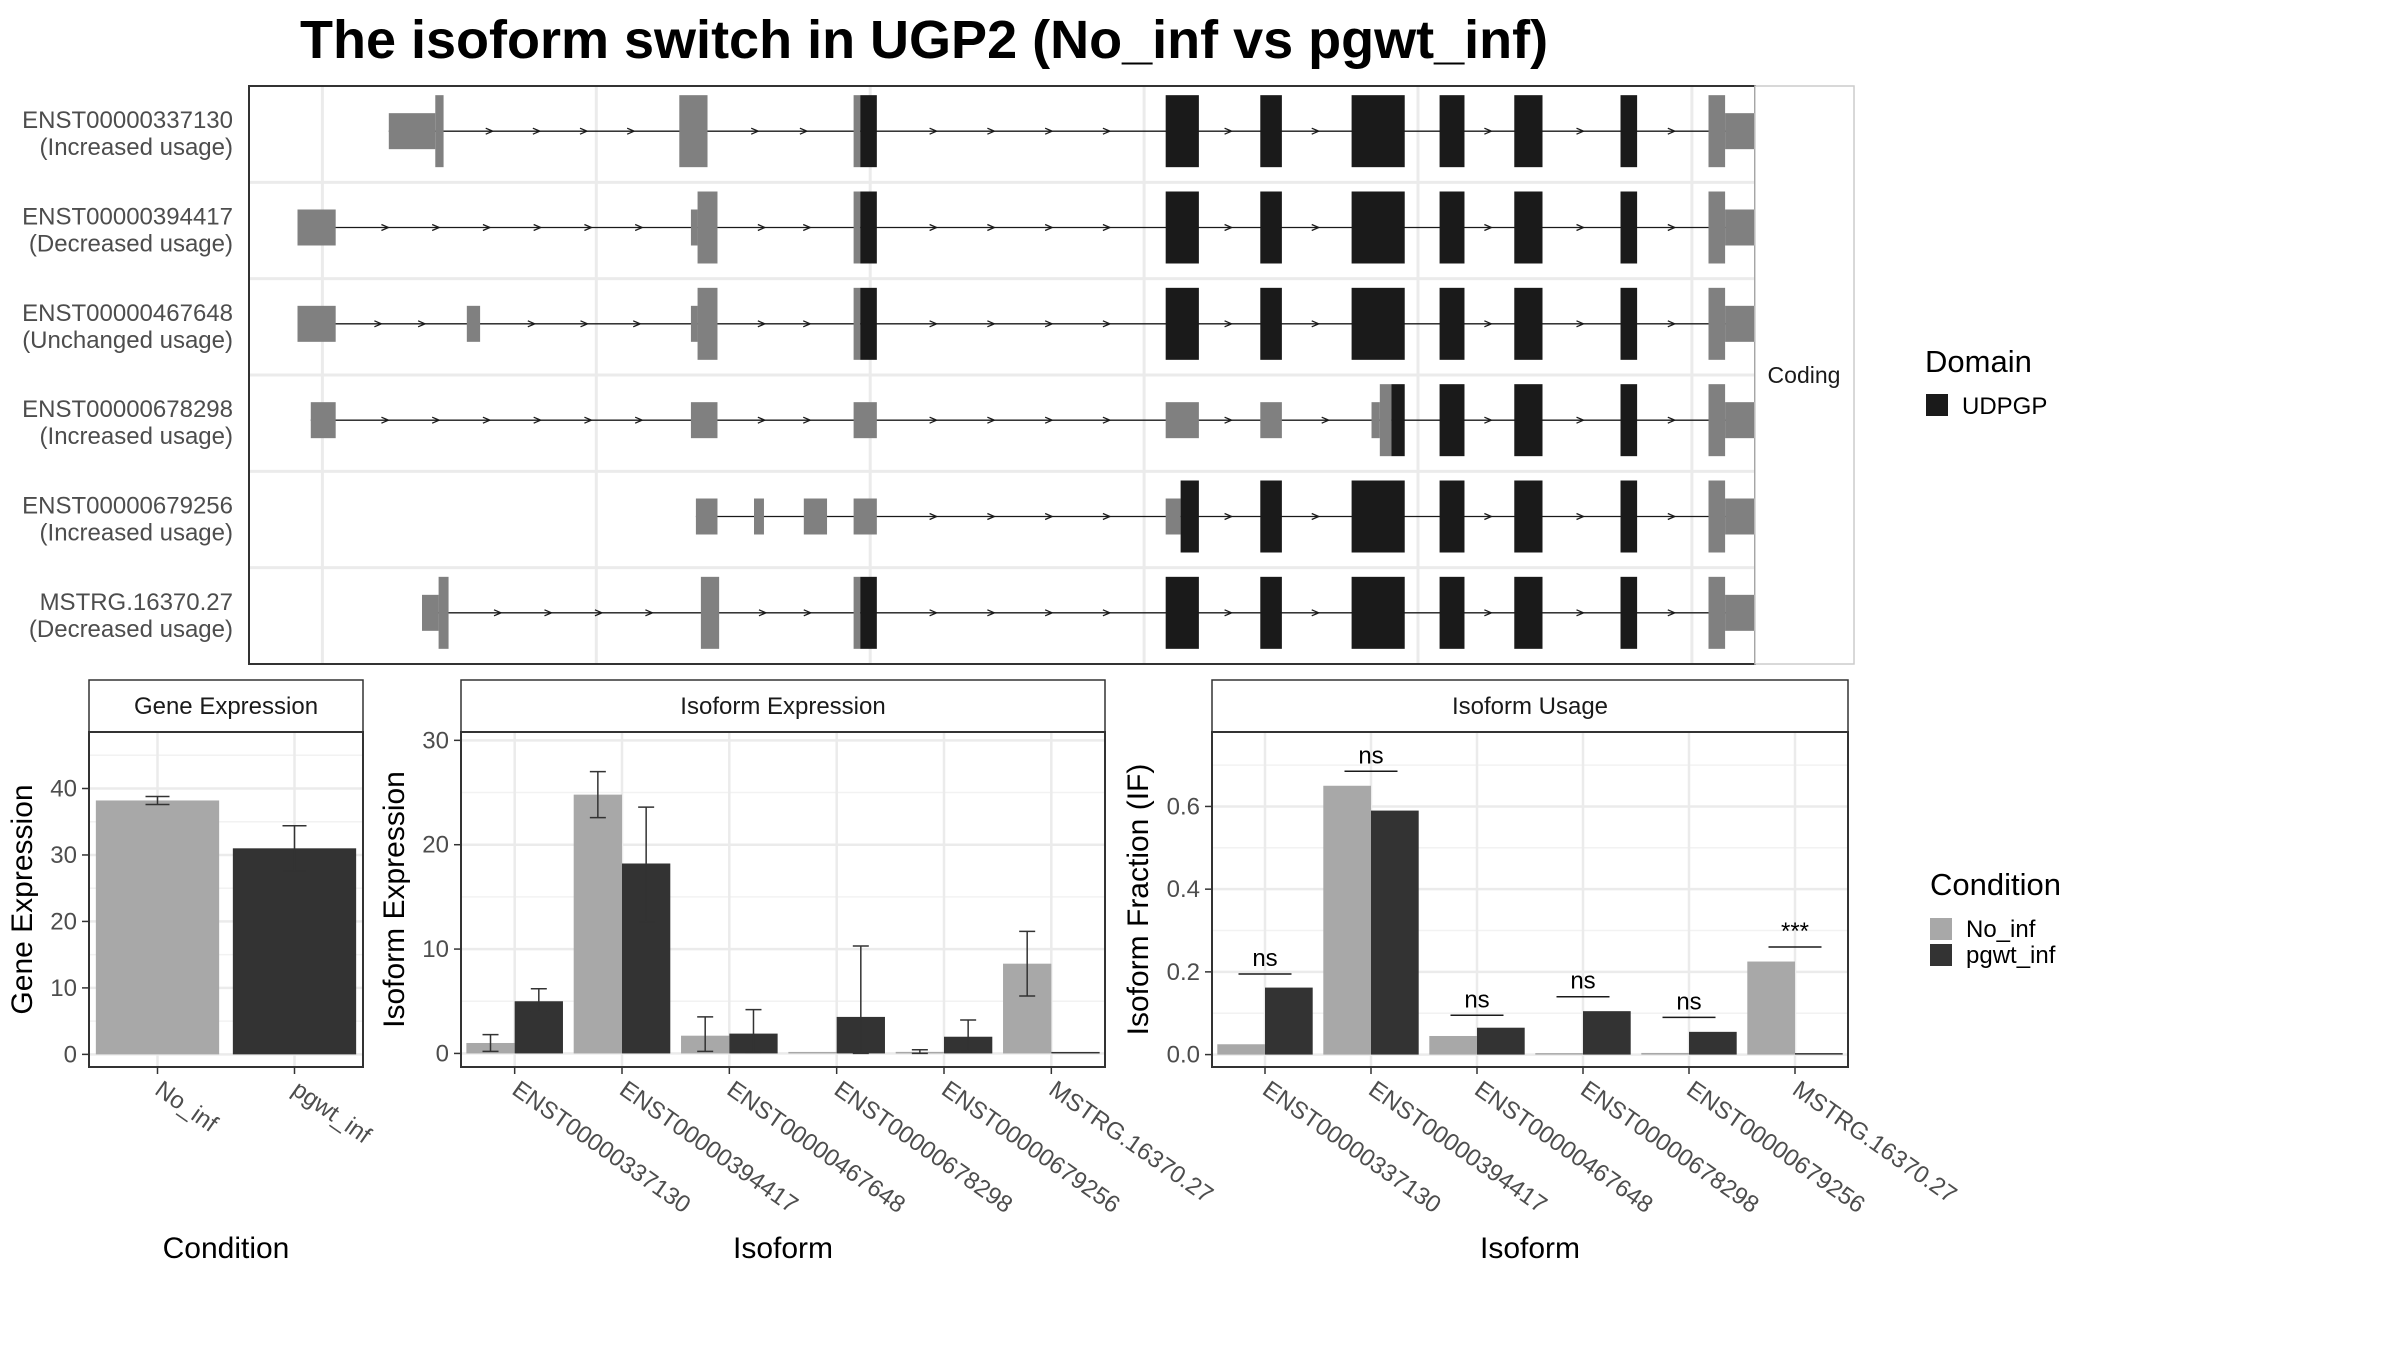 The image size is (2400, 1350). I want to click on transcript-label-enst00000337130: ENST00000337130(Increased usage), so click(127, 134).